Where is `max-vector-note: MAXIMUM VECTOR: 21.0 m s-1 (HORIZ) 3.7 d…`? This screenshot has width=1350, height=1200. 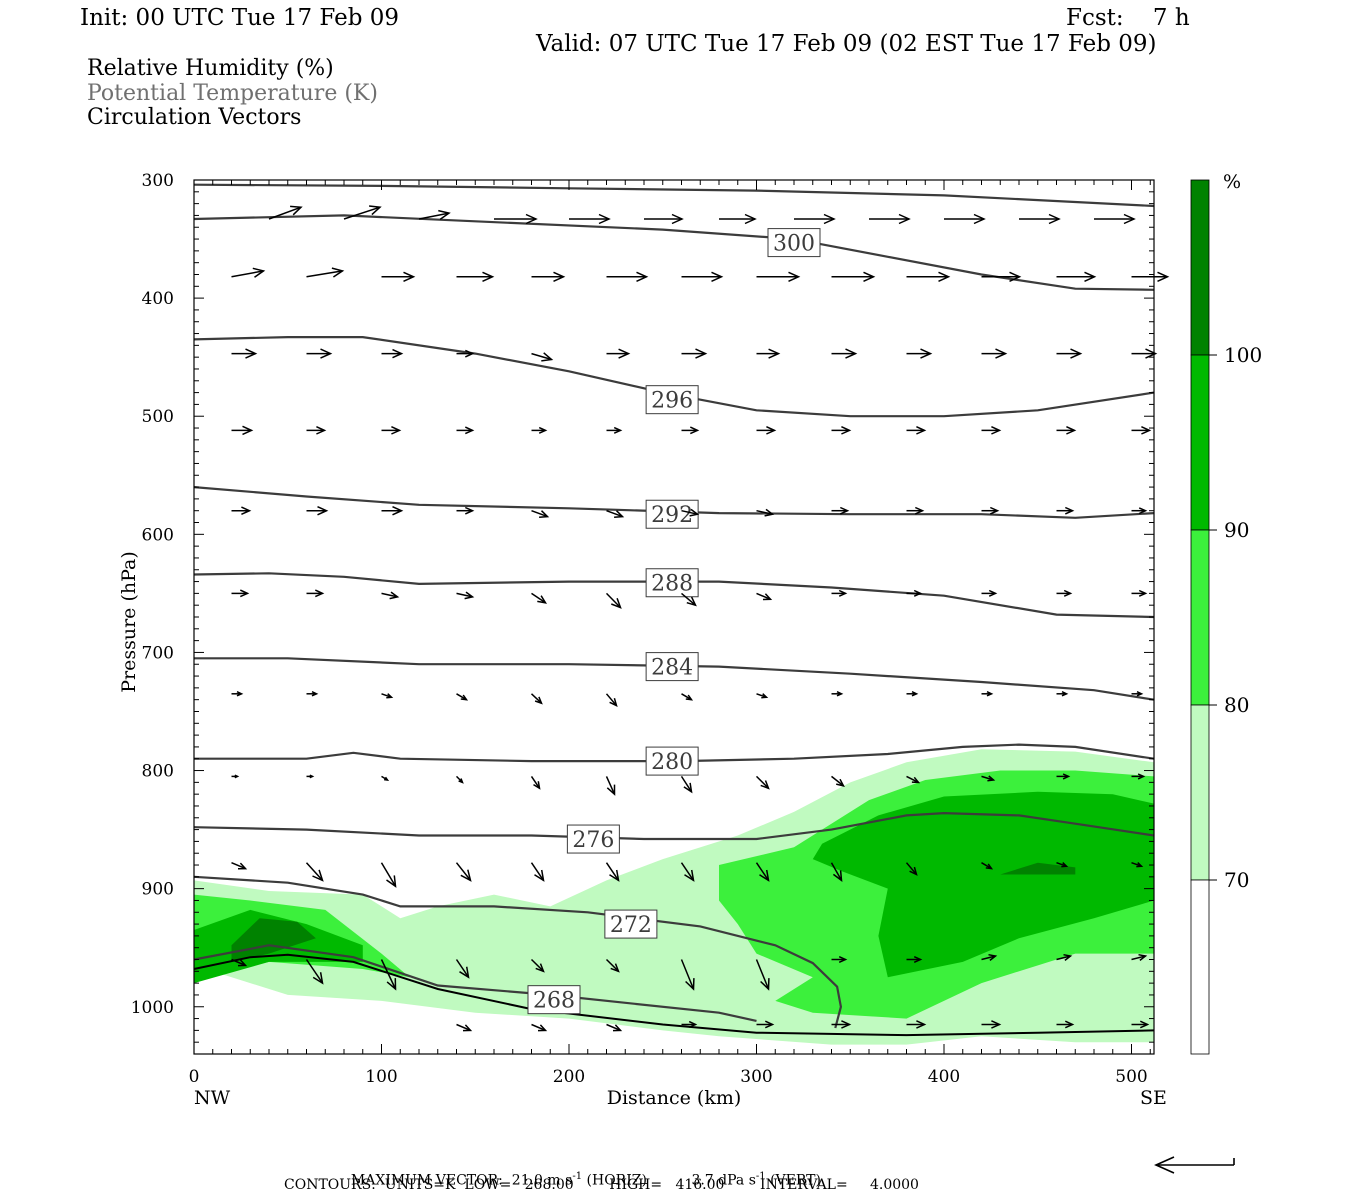
max-vector-note: MAXIMUM VECTOR: 21.0 m s-1 (HORIZ) 3.7 d… is located at coordinates (581, 1173).